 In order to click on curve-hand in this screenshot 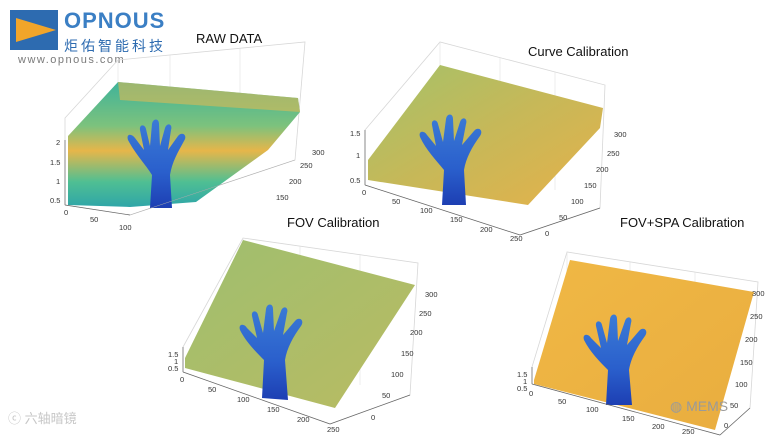, I will do `click(450, 159)`.